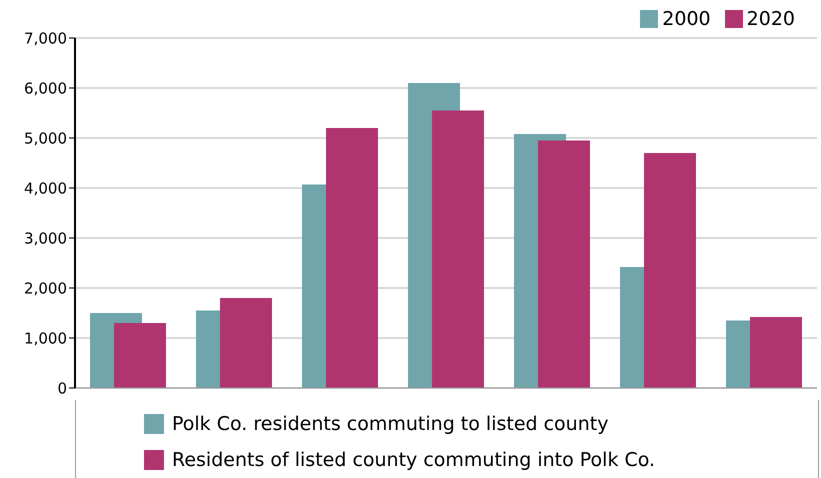  I want to click on y-tick-label: 7,000, so click(45, 38).